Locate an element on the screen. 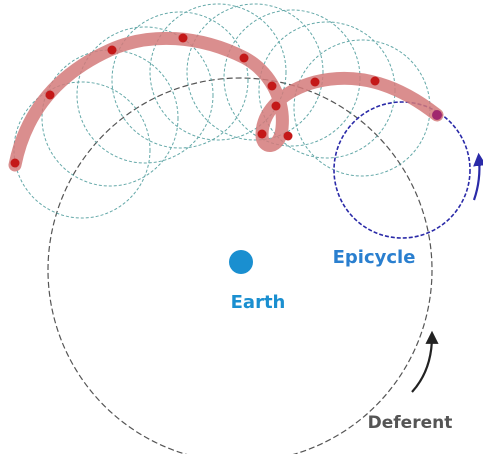 This screenshot has height=454, width=483. current-epicycle-circle is located at coordinates (402, 170).